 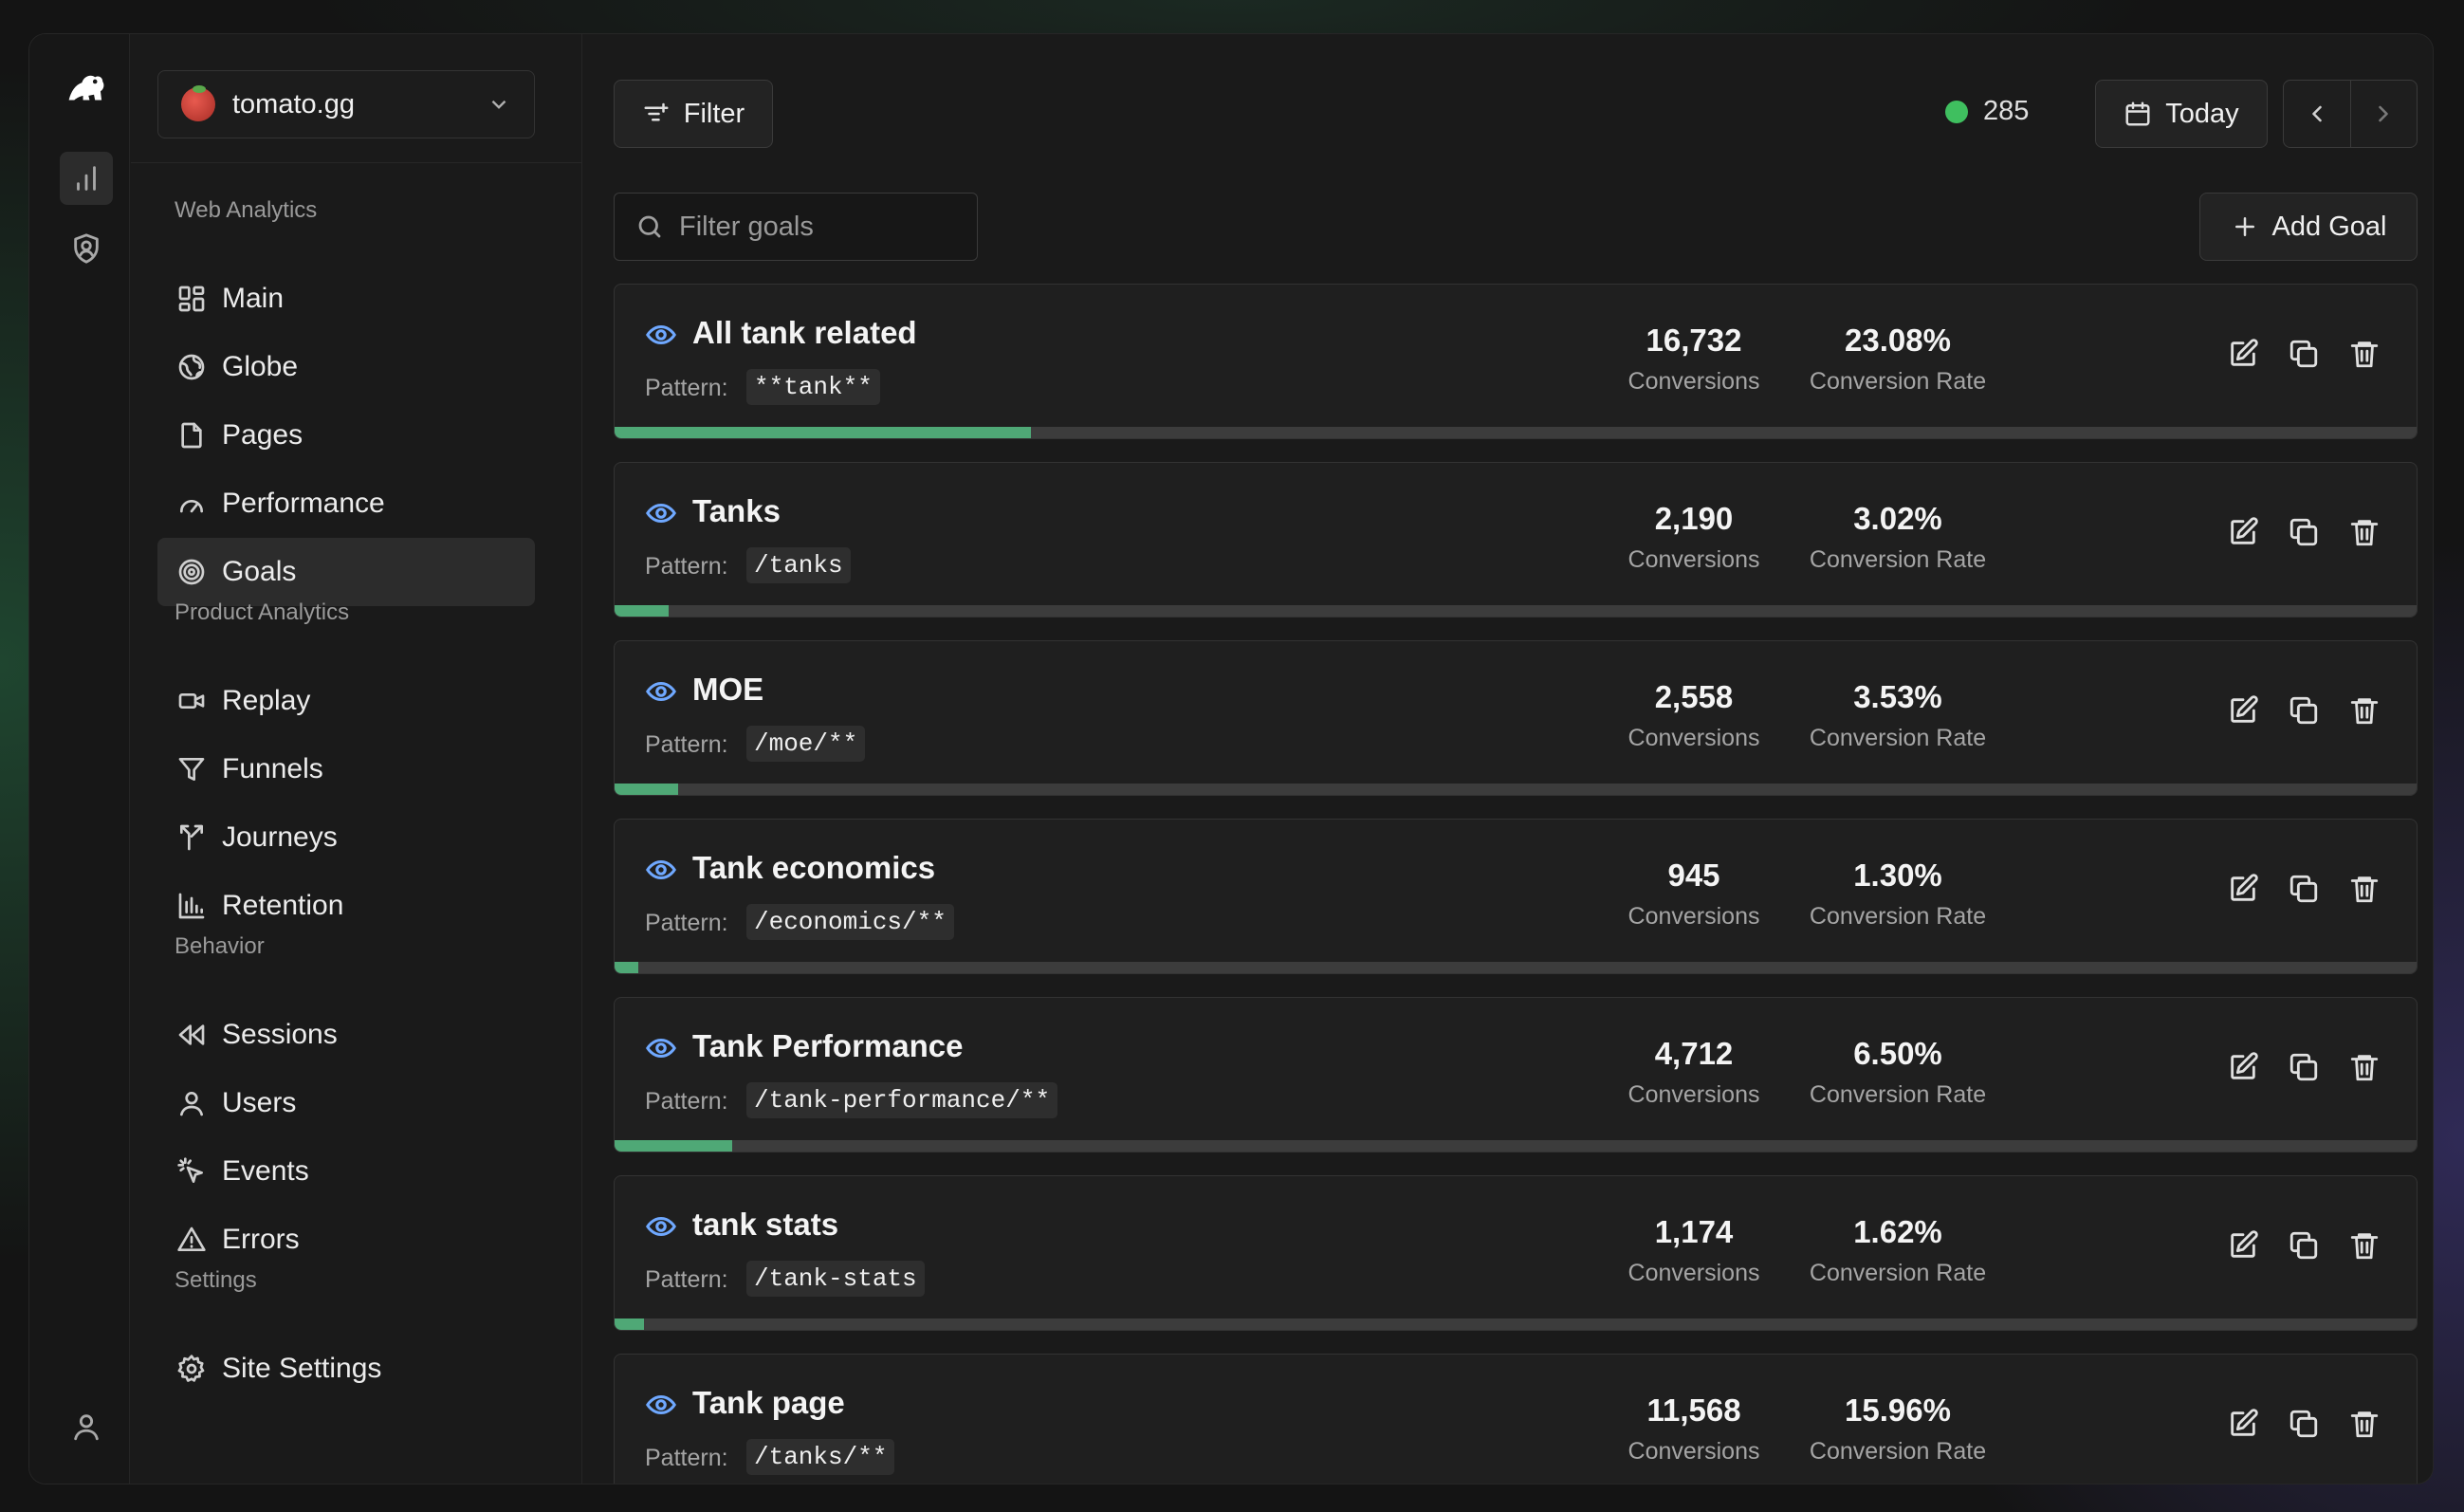 What do you see at coordinates (346, 1103) in the screenshot?
I see `sidebar-item-users: Users` at bounding box center [346, 1103].